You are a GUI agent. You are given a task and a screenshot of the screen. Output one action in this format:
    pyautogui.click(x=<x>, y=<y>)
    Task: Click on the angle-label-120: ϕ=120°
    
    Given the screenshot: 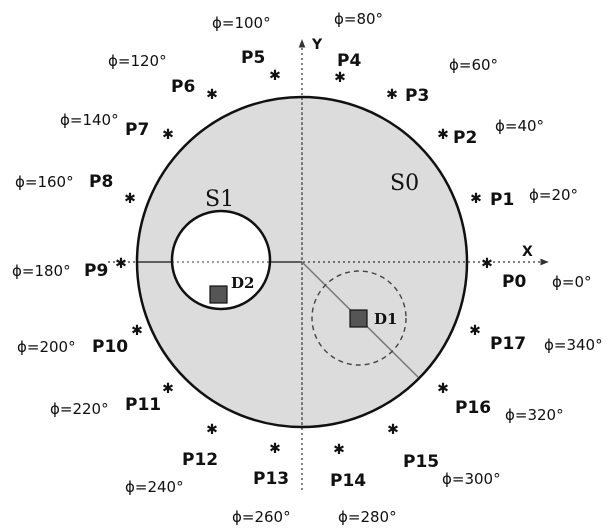 What is the action you would take?
    pyautogui.click(x=137, y=61)
    